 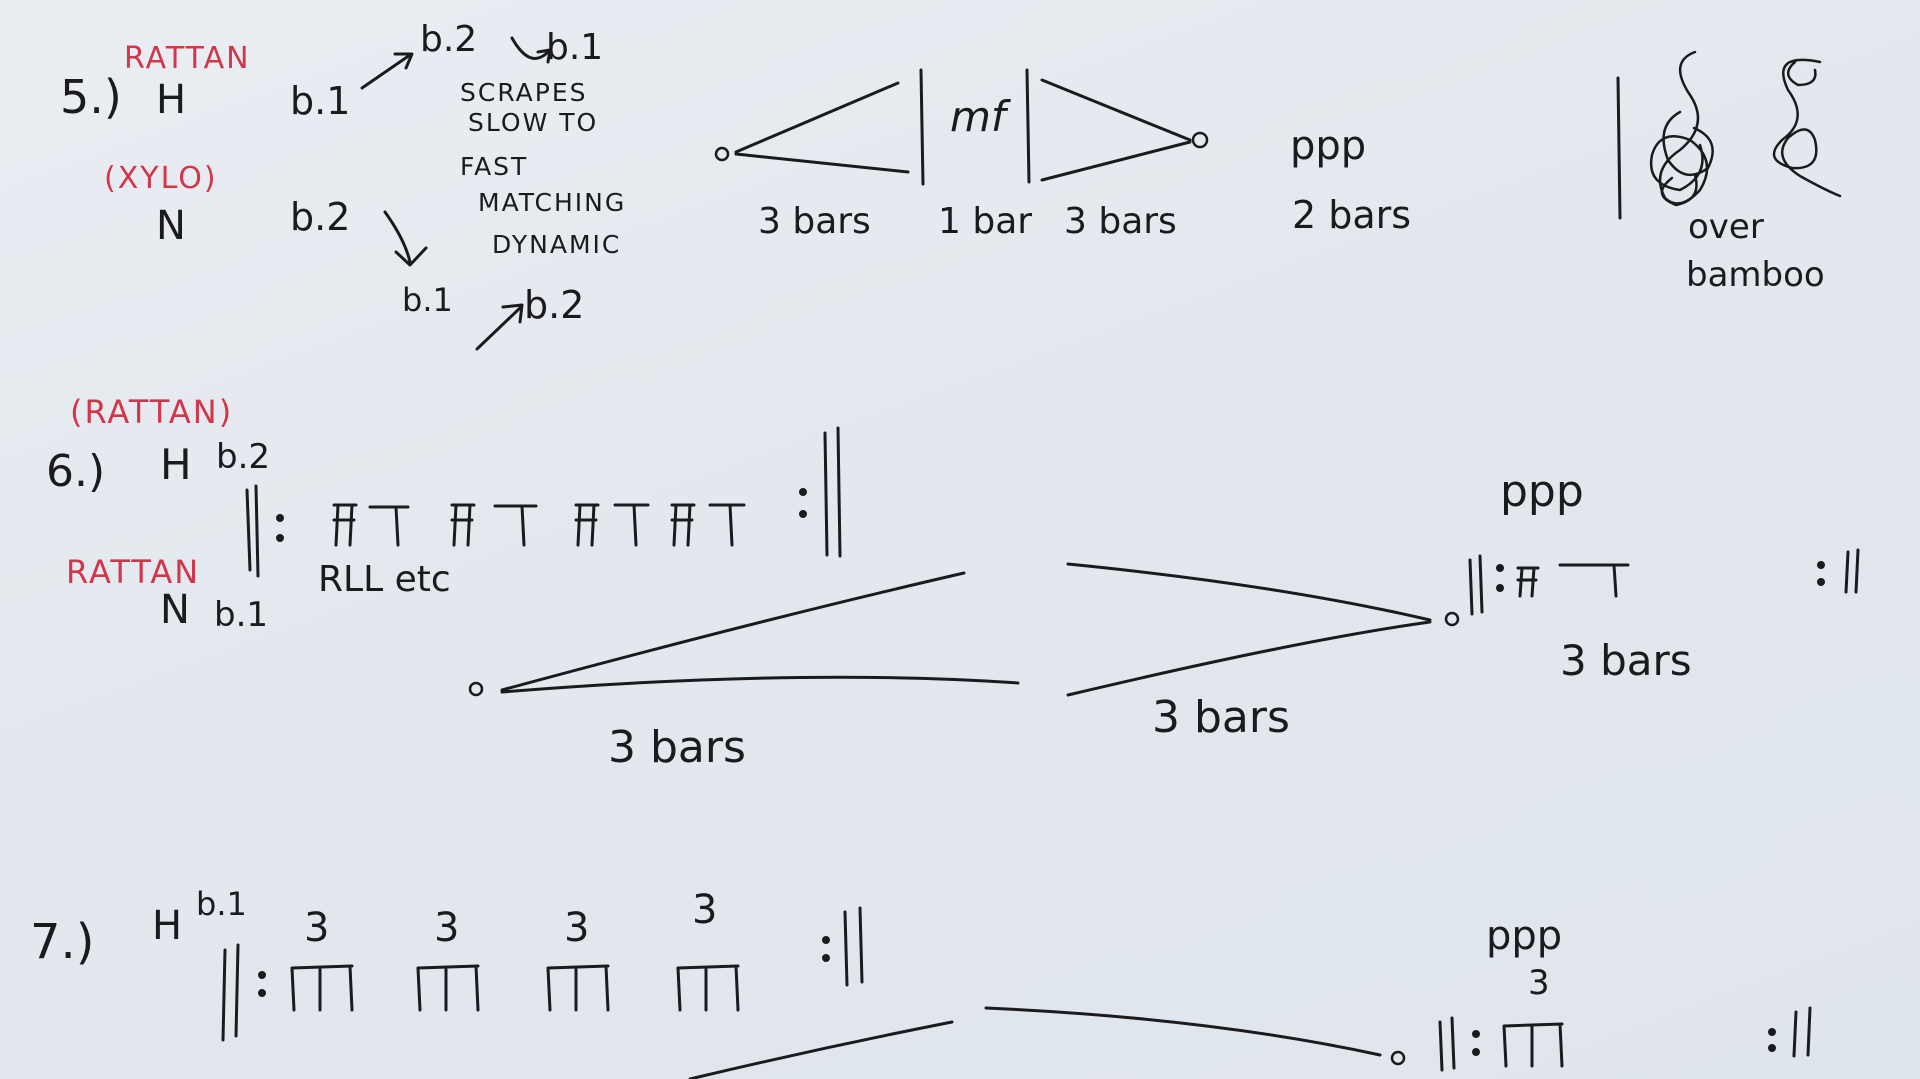 I want to click on section-5-n-beater-2-again: b.2, so click(x=554, y=305).